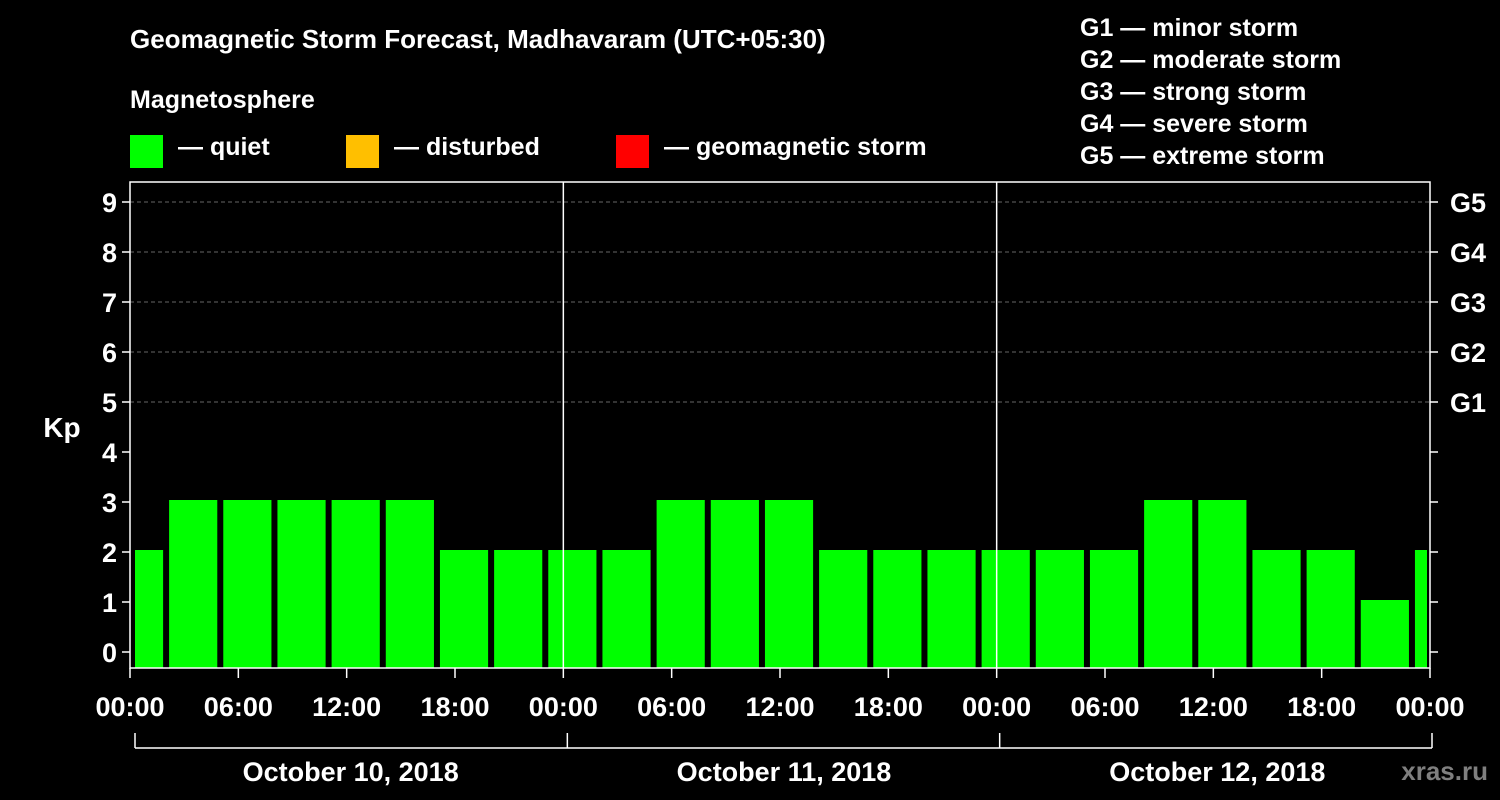 This screenshot has width=1500, height=800. I want to click on storm-scale-g4: G4 — severe storm, so click(1194, 124).